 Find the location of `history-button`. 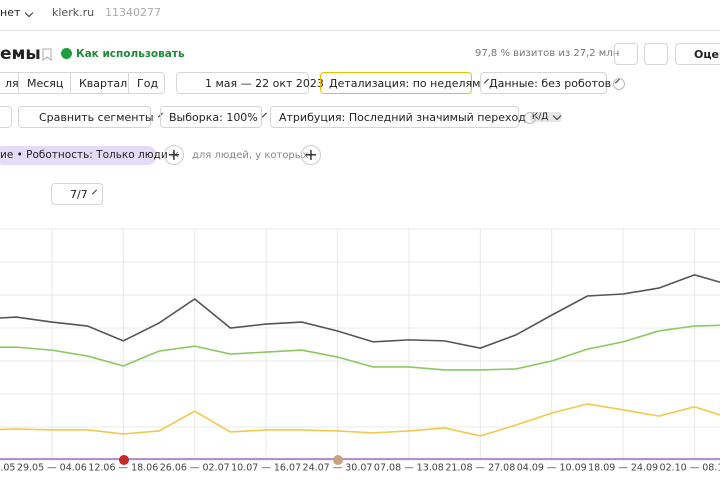

history-button is located at coordinates (626, 54).